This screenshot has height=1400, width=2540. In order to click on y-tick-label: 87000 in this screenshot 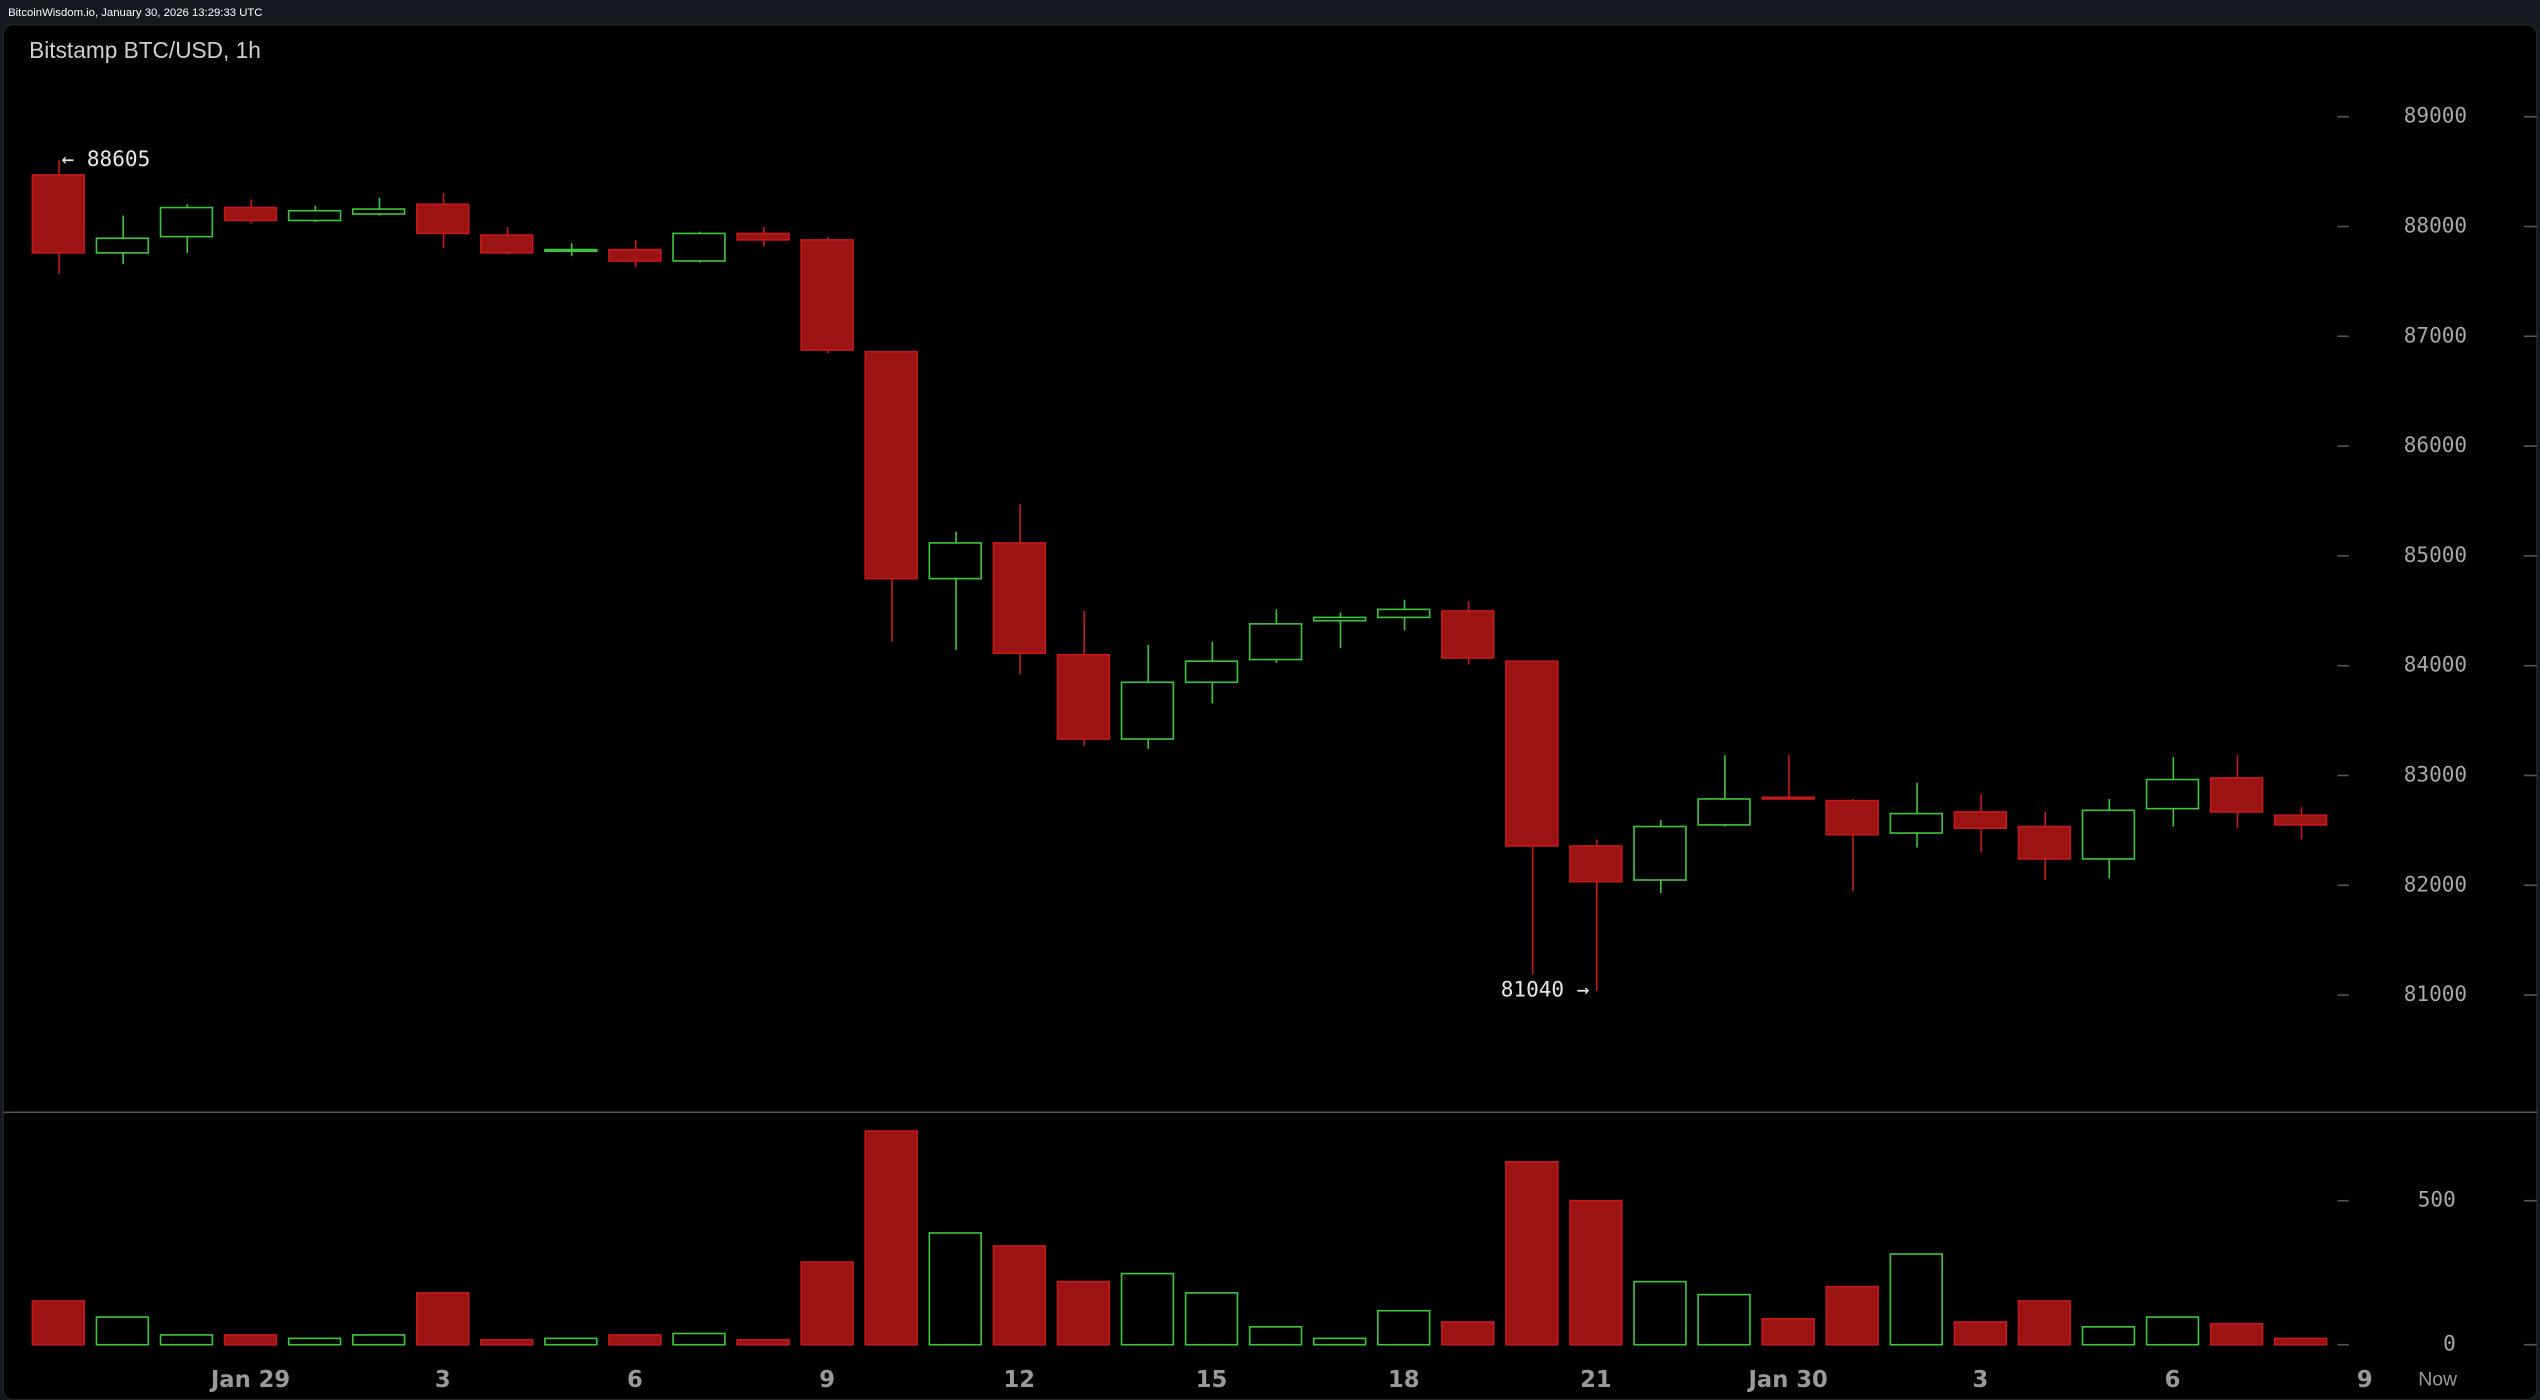, I will do `click(2435, 334)`.